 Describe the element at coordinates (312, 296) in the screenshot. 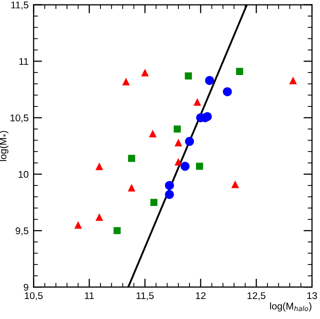

I see `x-tick-label: 13` at that location.